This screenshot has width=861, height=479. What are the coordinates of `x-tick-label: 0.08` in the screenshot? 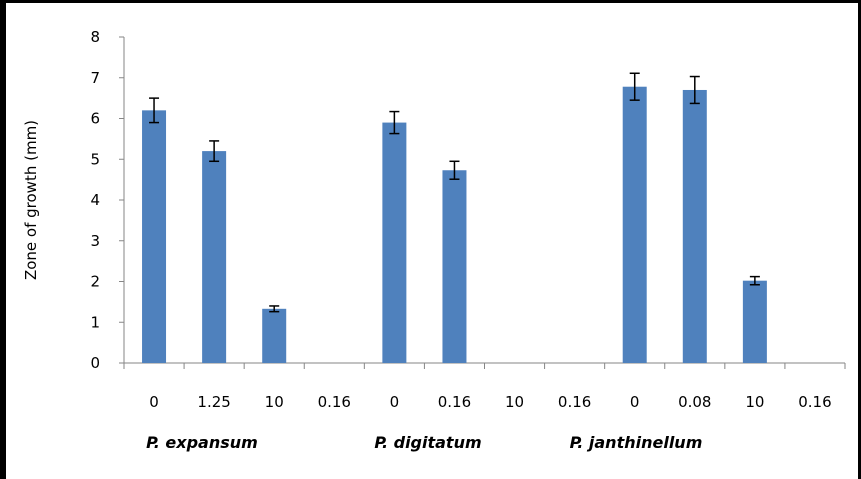 It's located at (694, 402).